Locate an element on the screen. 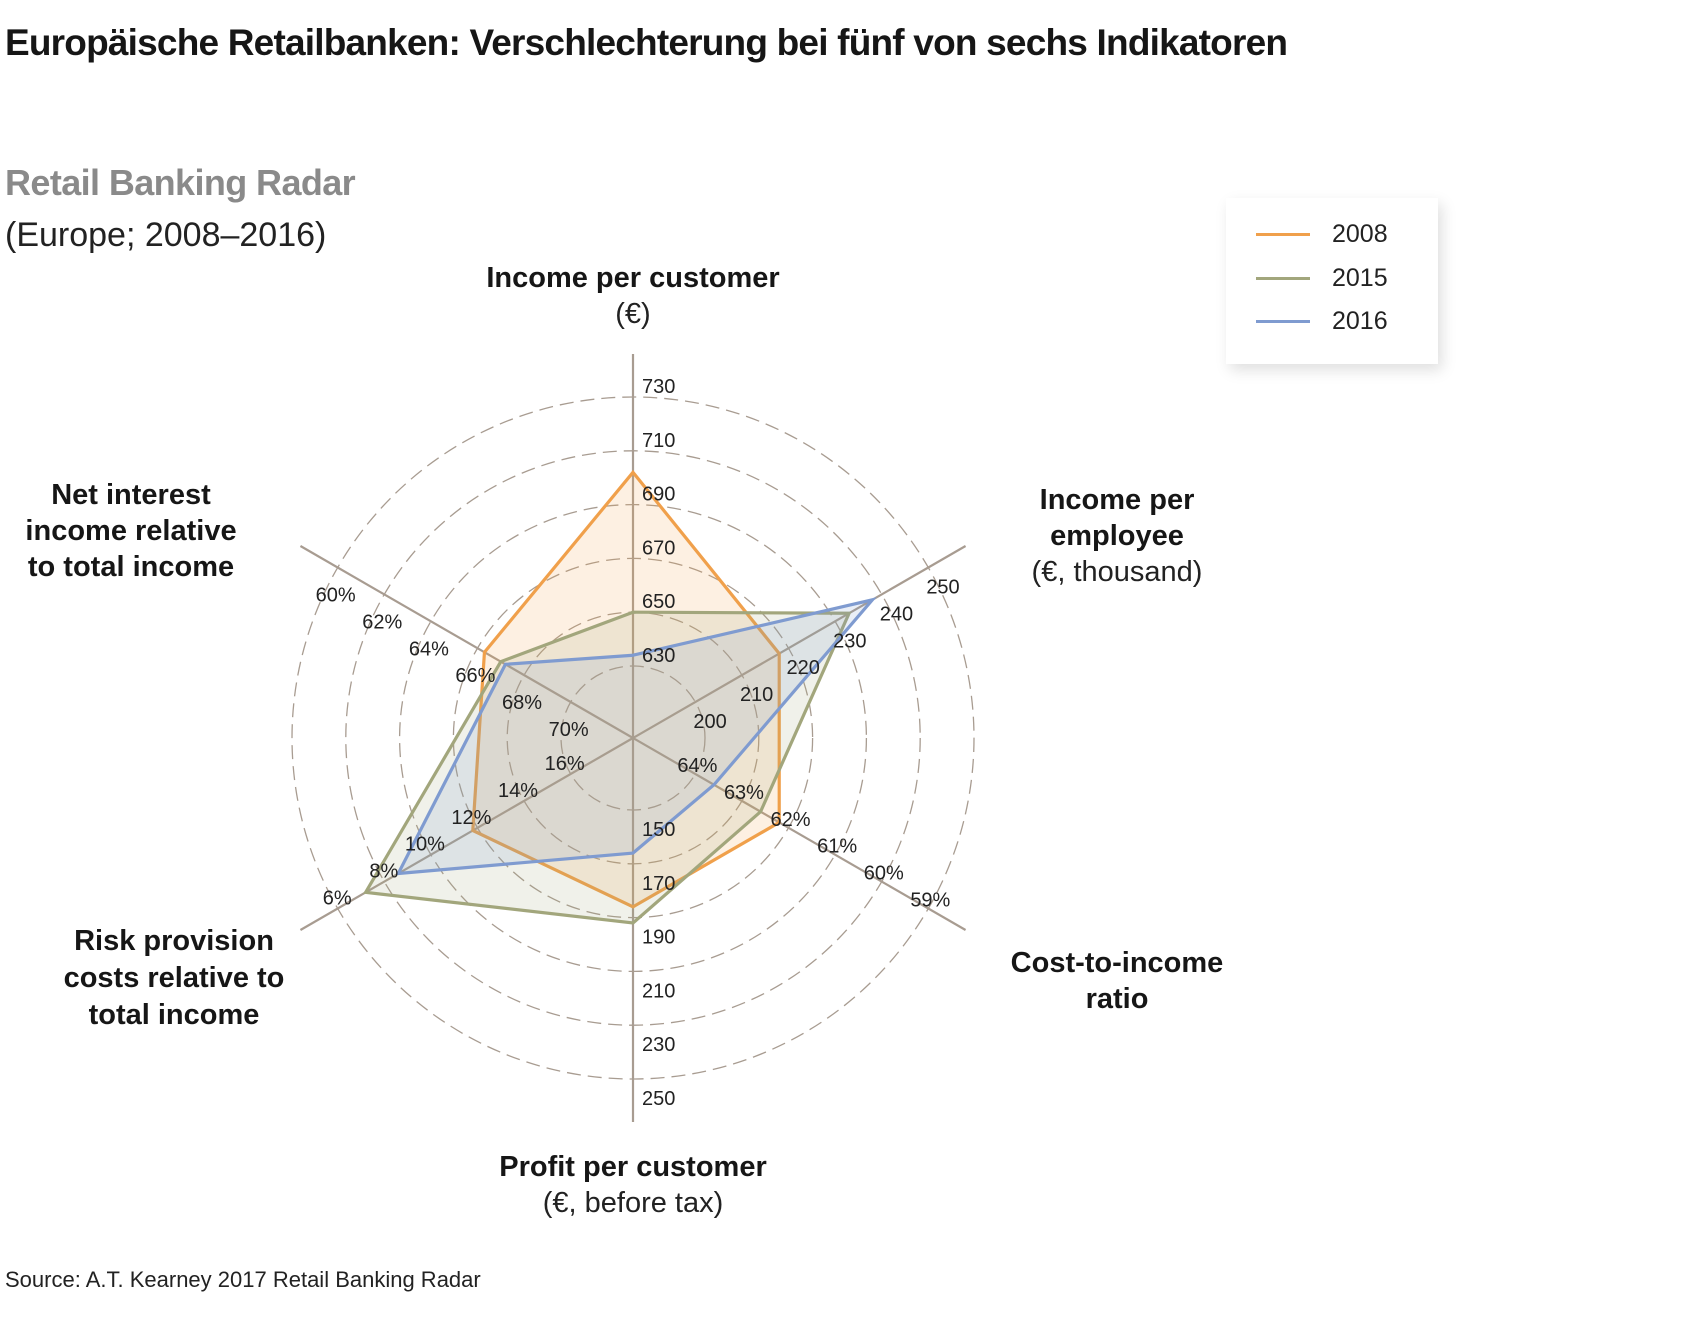 The width and height of the screenshot is (1699, 1318). axis-subtitle-profit_per_customer: (€, before tax) is located at coordinates (633, 1203).